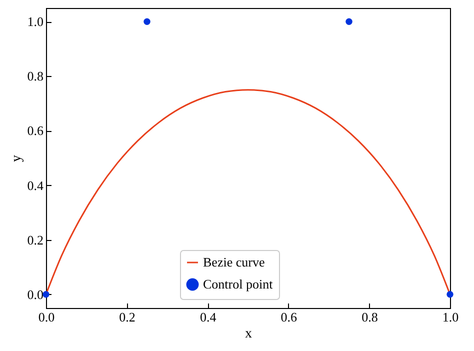 Image resolution: width=474 pixels, height=351 pixels. Describe the element at coordinates (16, 158) in the screenshot. I see `y-axis-title: y` at that location.